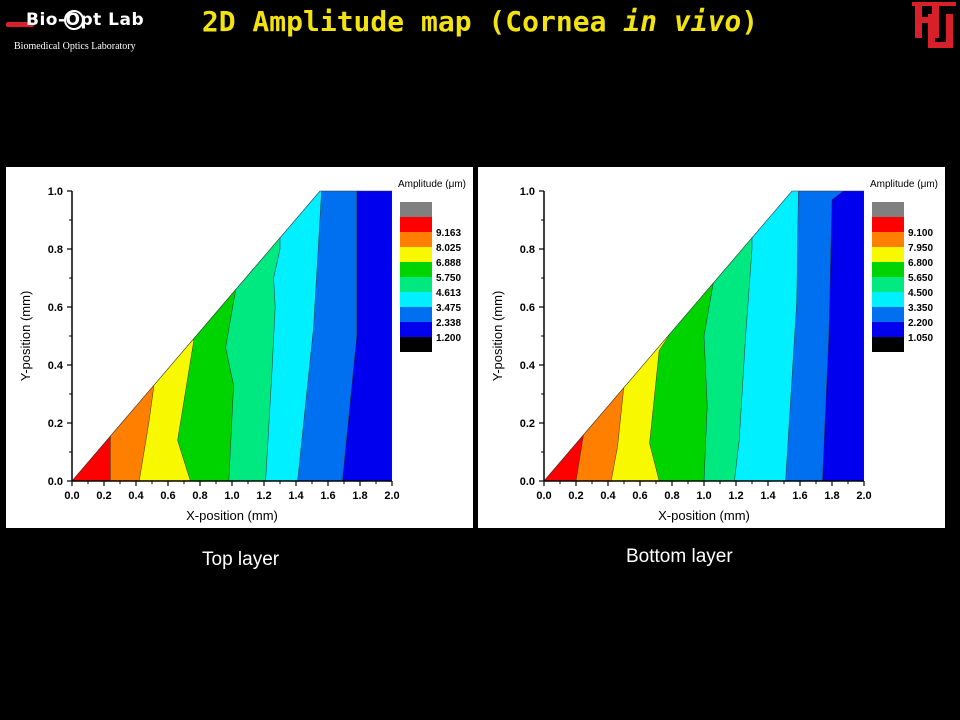 This screenshot has height=720, width=960. I want to click on legend-level-label: 3.475, so click(448, 308).